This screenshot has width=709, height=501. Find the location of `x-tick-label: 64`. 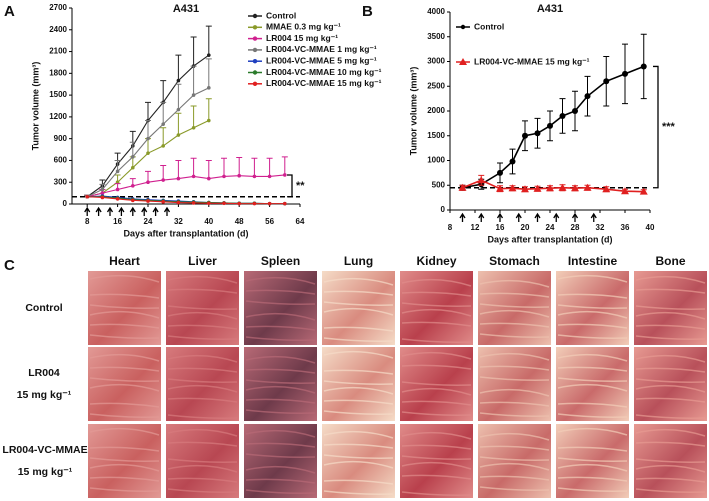

x-tick-label: 64 is located at coordinates (300, 221).